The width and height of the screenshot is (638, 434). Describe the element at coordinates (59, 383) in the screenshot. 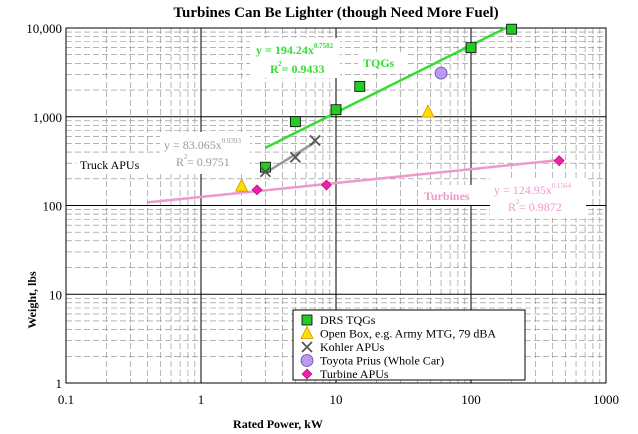

I see `y-tick-label: 1` at that location.